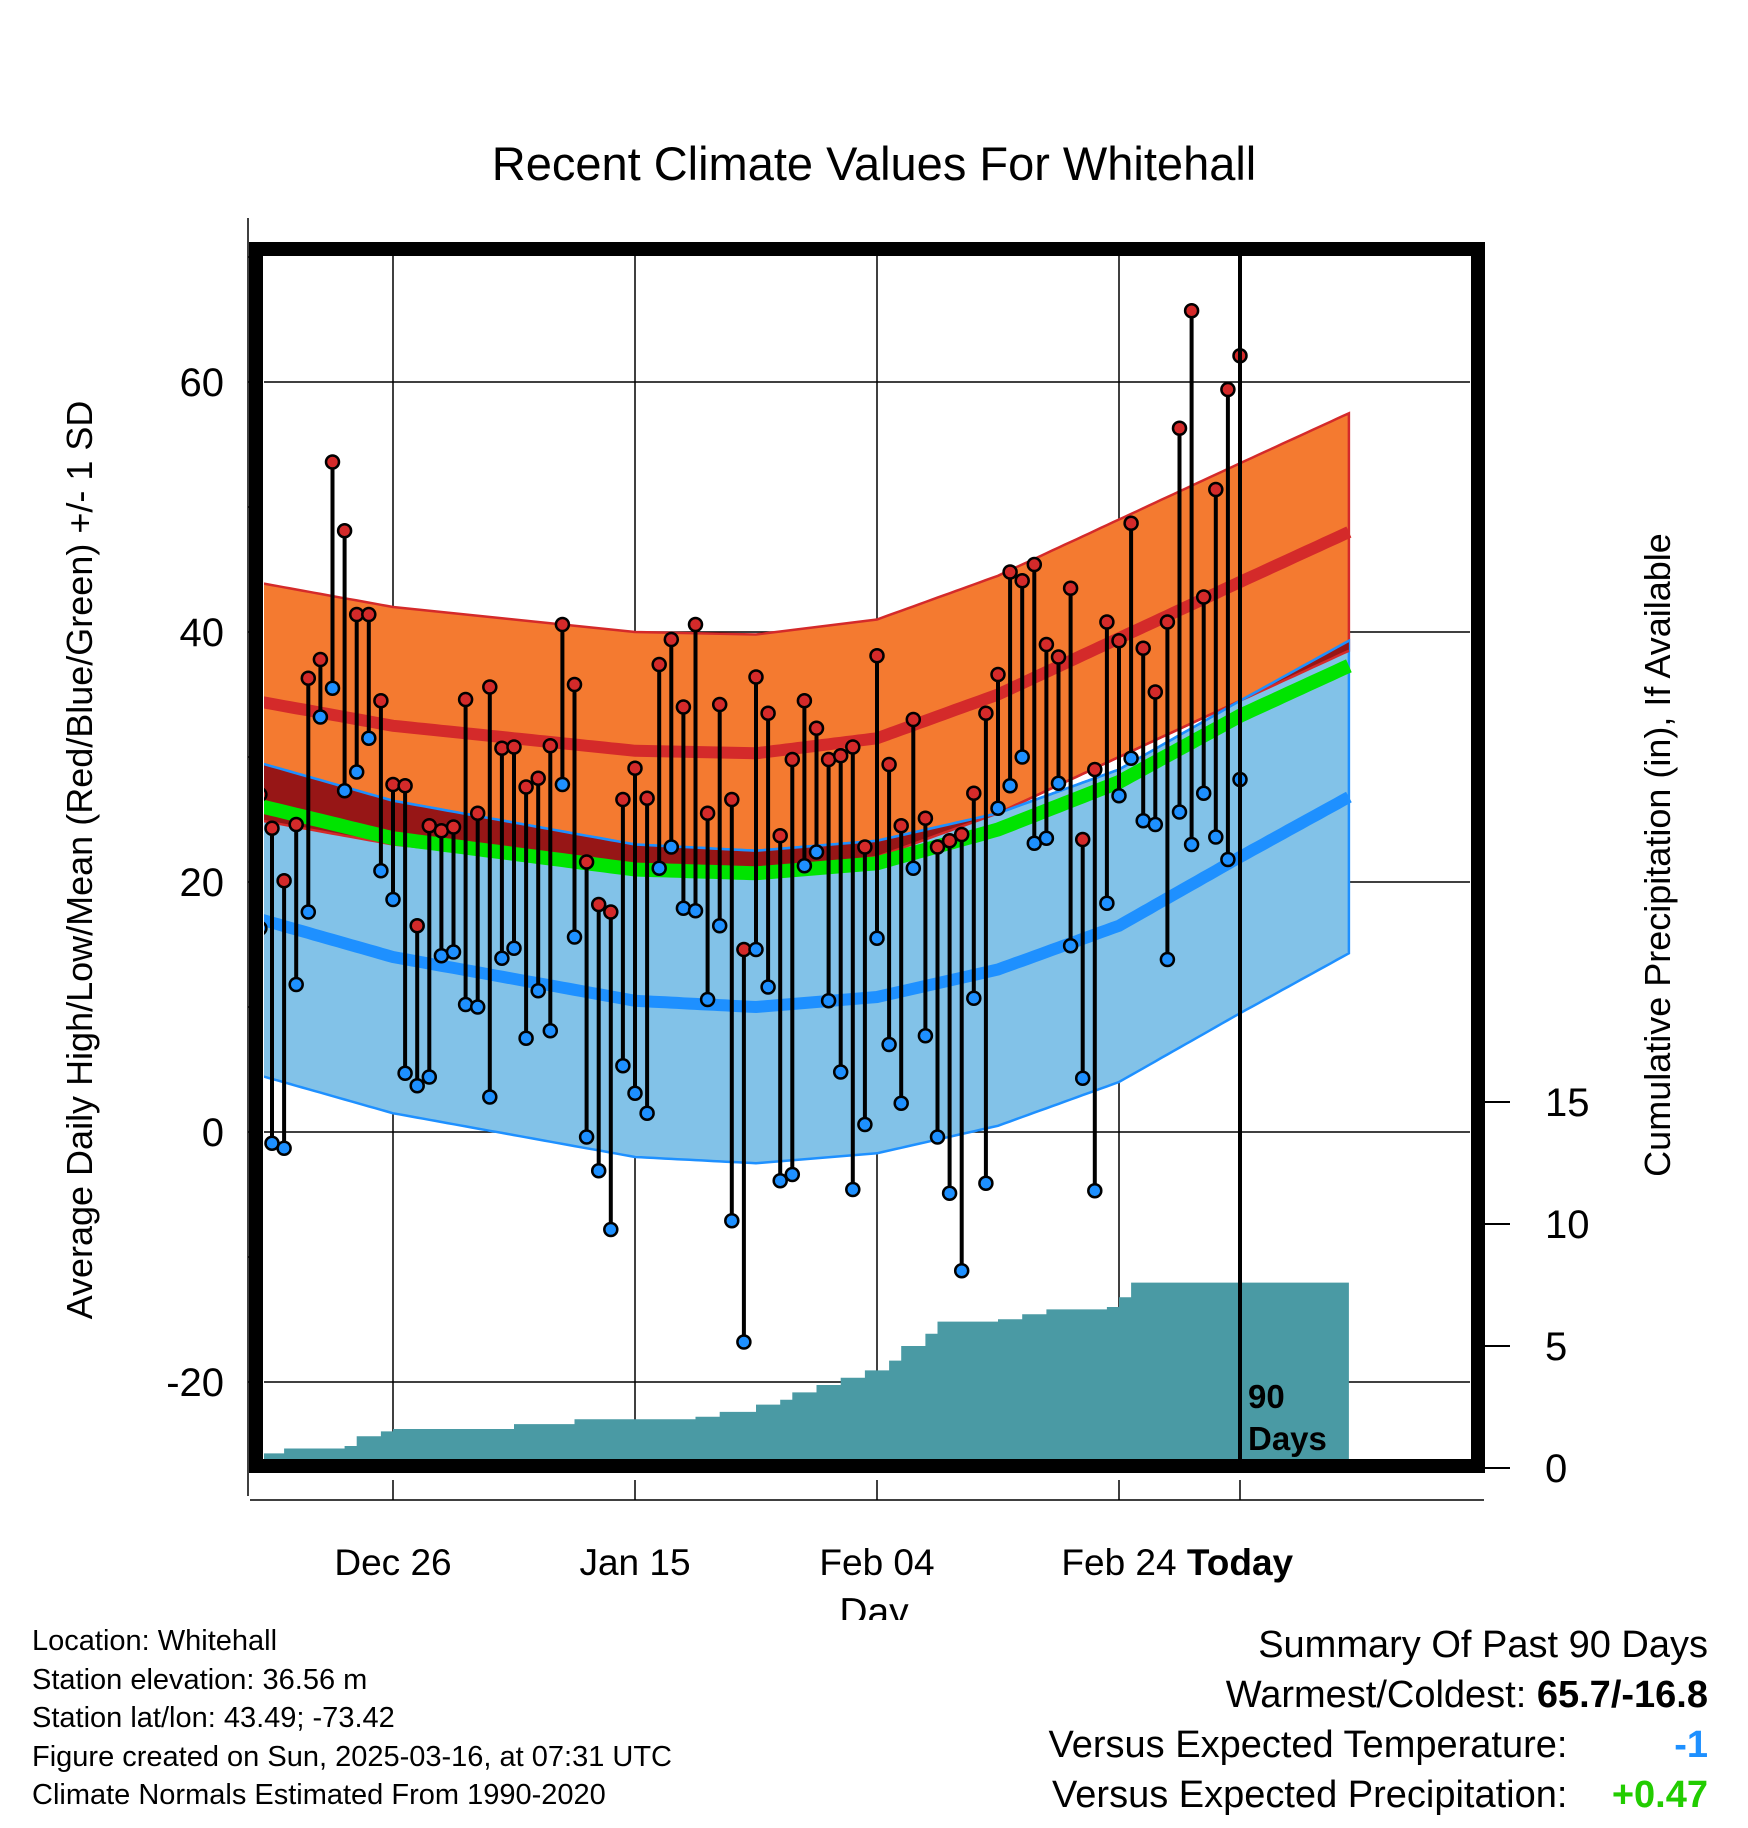  I want to click on cumulative-precip-area, so click(806, 1373).